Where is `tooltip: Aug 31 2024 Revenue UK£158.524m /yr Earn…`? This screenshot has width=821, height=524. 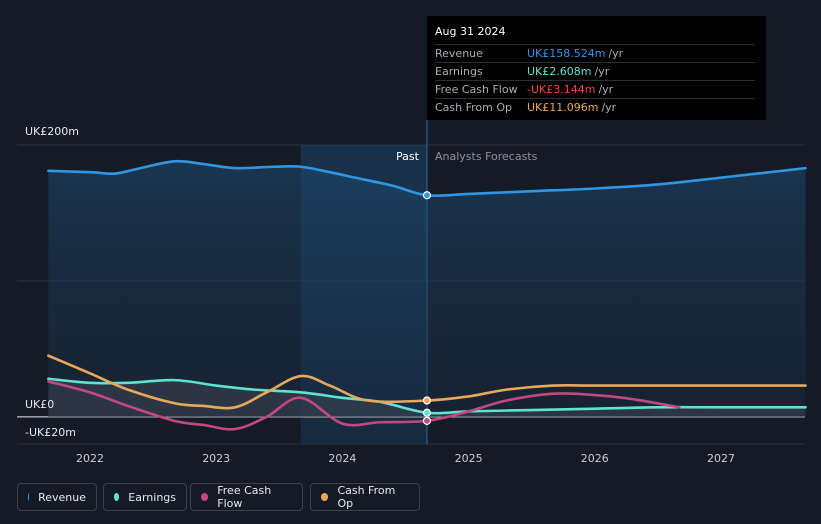
tooltip: Aug 31 2024 Revenue UK£158.524m /yr Earn… is located at coordinates (596, 68).